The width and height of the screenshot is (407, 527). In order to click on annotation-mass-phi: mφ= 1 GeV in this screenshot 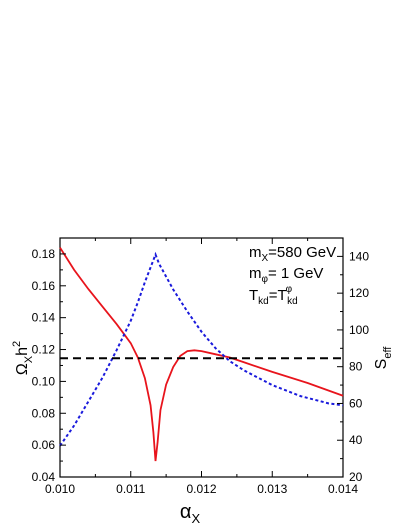, I will do `click(286, 275)`.